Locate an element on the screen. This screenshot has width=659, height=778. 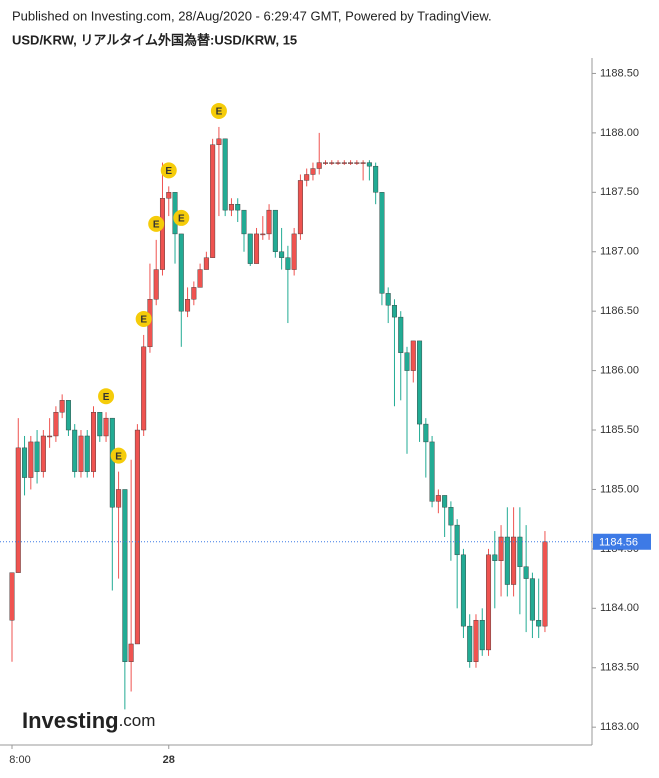
last-price-box is located at coordinates (622, 541).